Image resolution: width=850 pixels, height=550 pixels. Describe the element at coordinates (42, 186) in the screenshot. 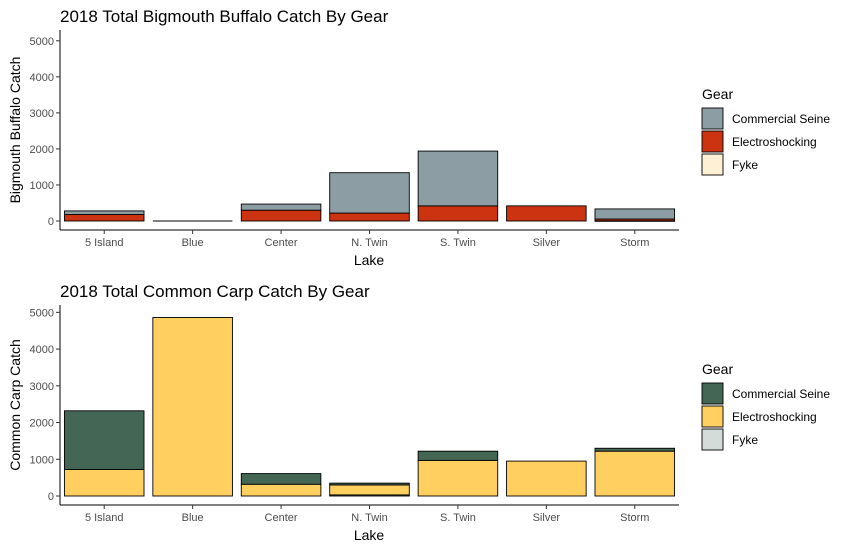

I see `buffalo-y-tick-label: 1000` at that location.